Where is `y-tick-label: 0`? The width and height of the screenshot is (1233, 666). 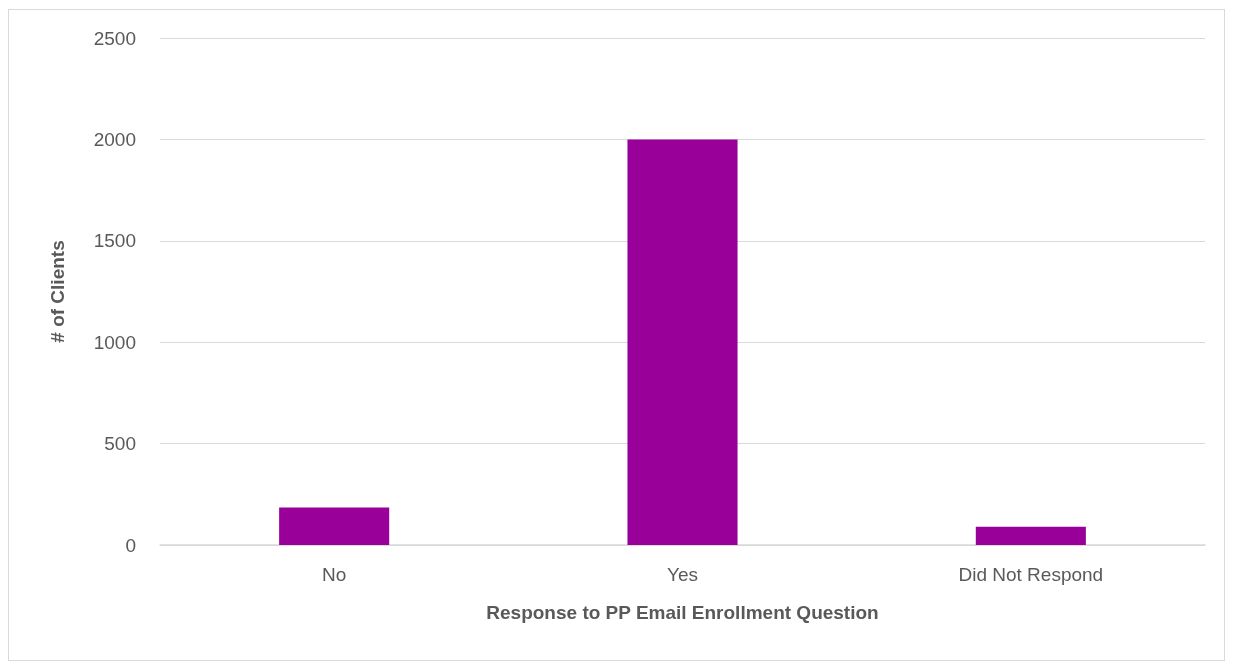
y-tick-label: 0 is located at coordinates (130, 545).